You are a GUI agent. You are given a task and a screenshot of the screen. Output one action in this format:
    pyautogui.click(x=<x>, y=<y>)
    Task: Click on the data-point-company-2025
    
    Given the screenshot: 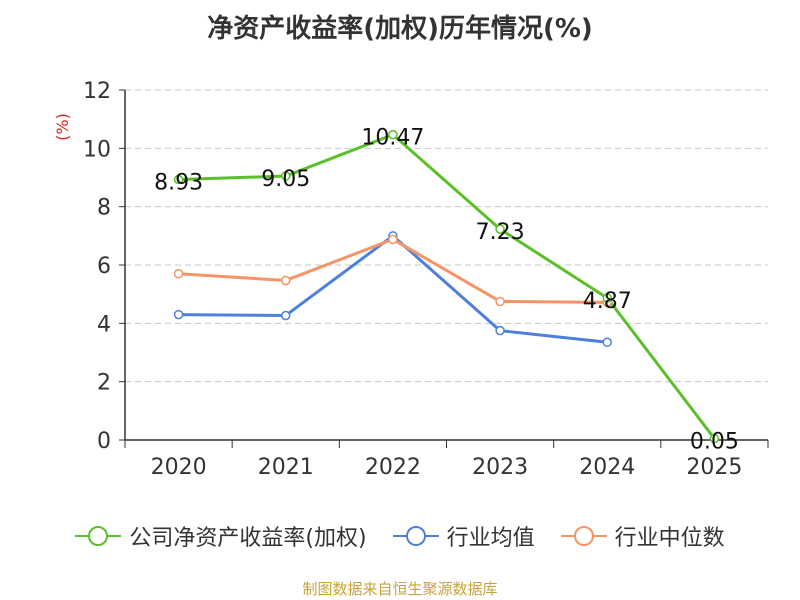 What is the action you would take?
    pyautogui.click(x=714, y=438)
    